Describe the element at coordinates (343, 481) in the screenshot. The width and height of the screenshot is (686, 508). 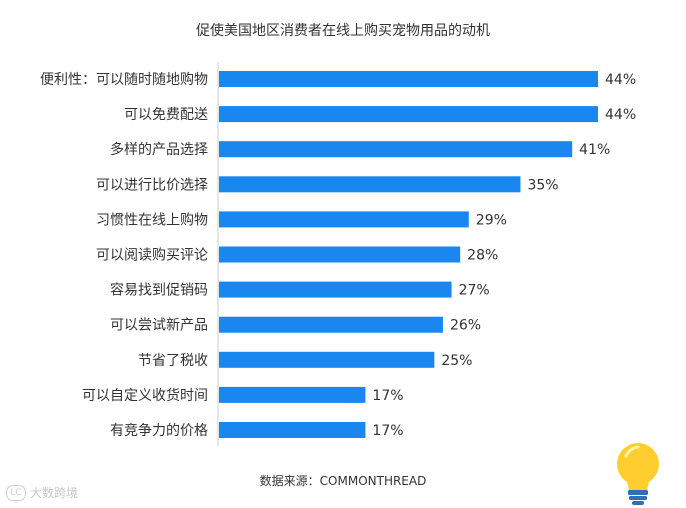
I see `source-note: 数据来源：COMMONTHREAD` at that location.